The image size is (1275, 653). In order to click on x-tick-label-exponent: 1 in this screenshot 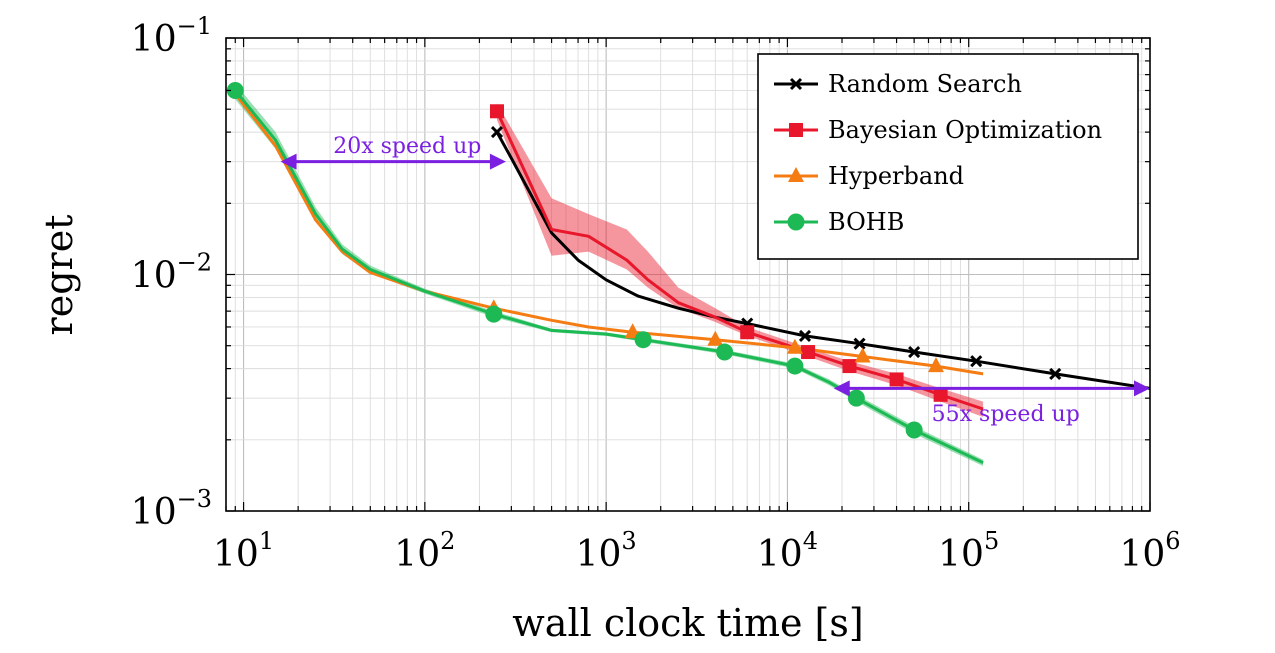, I will do `click(266, 541)`.